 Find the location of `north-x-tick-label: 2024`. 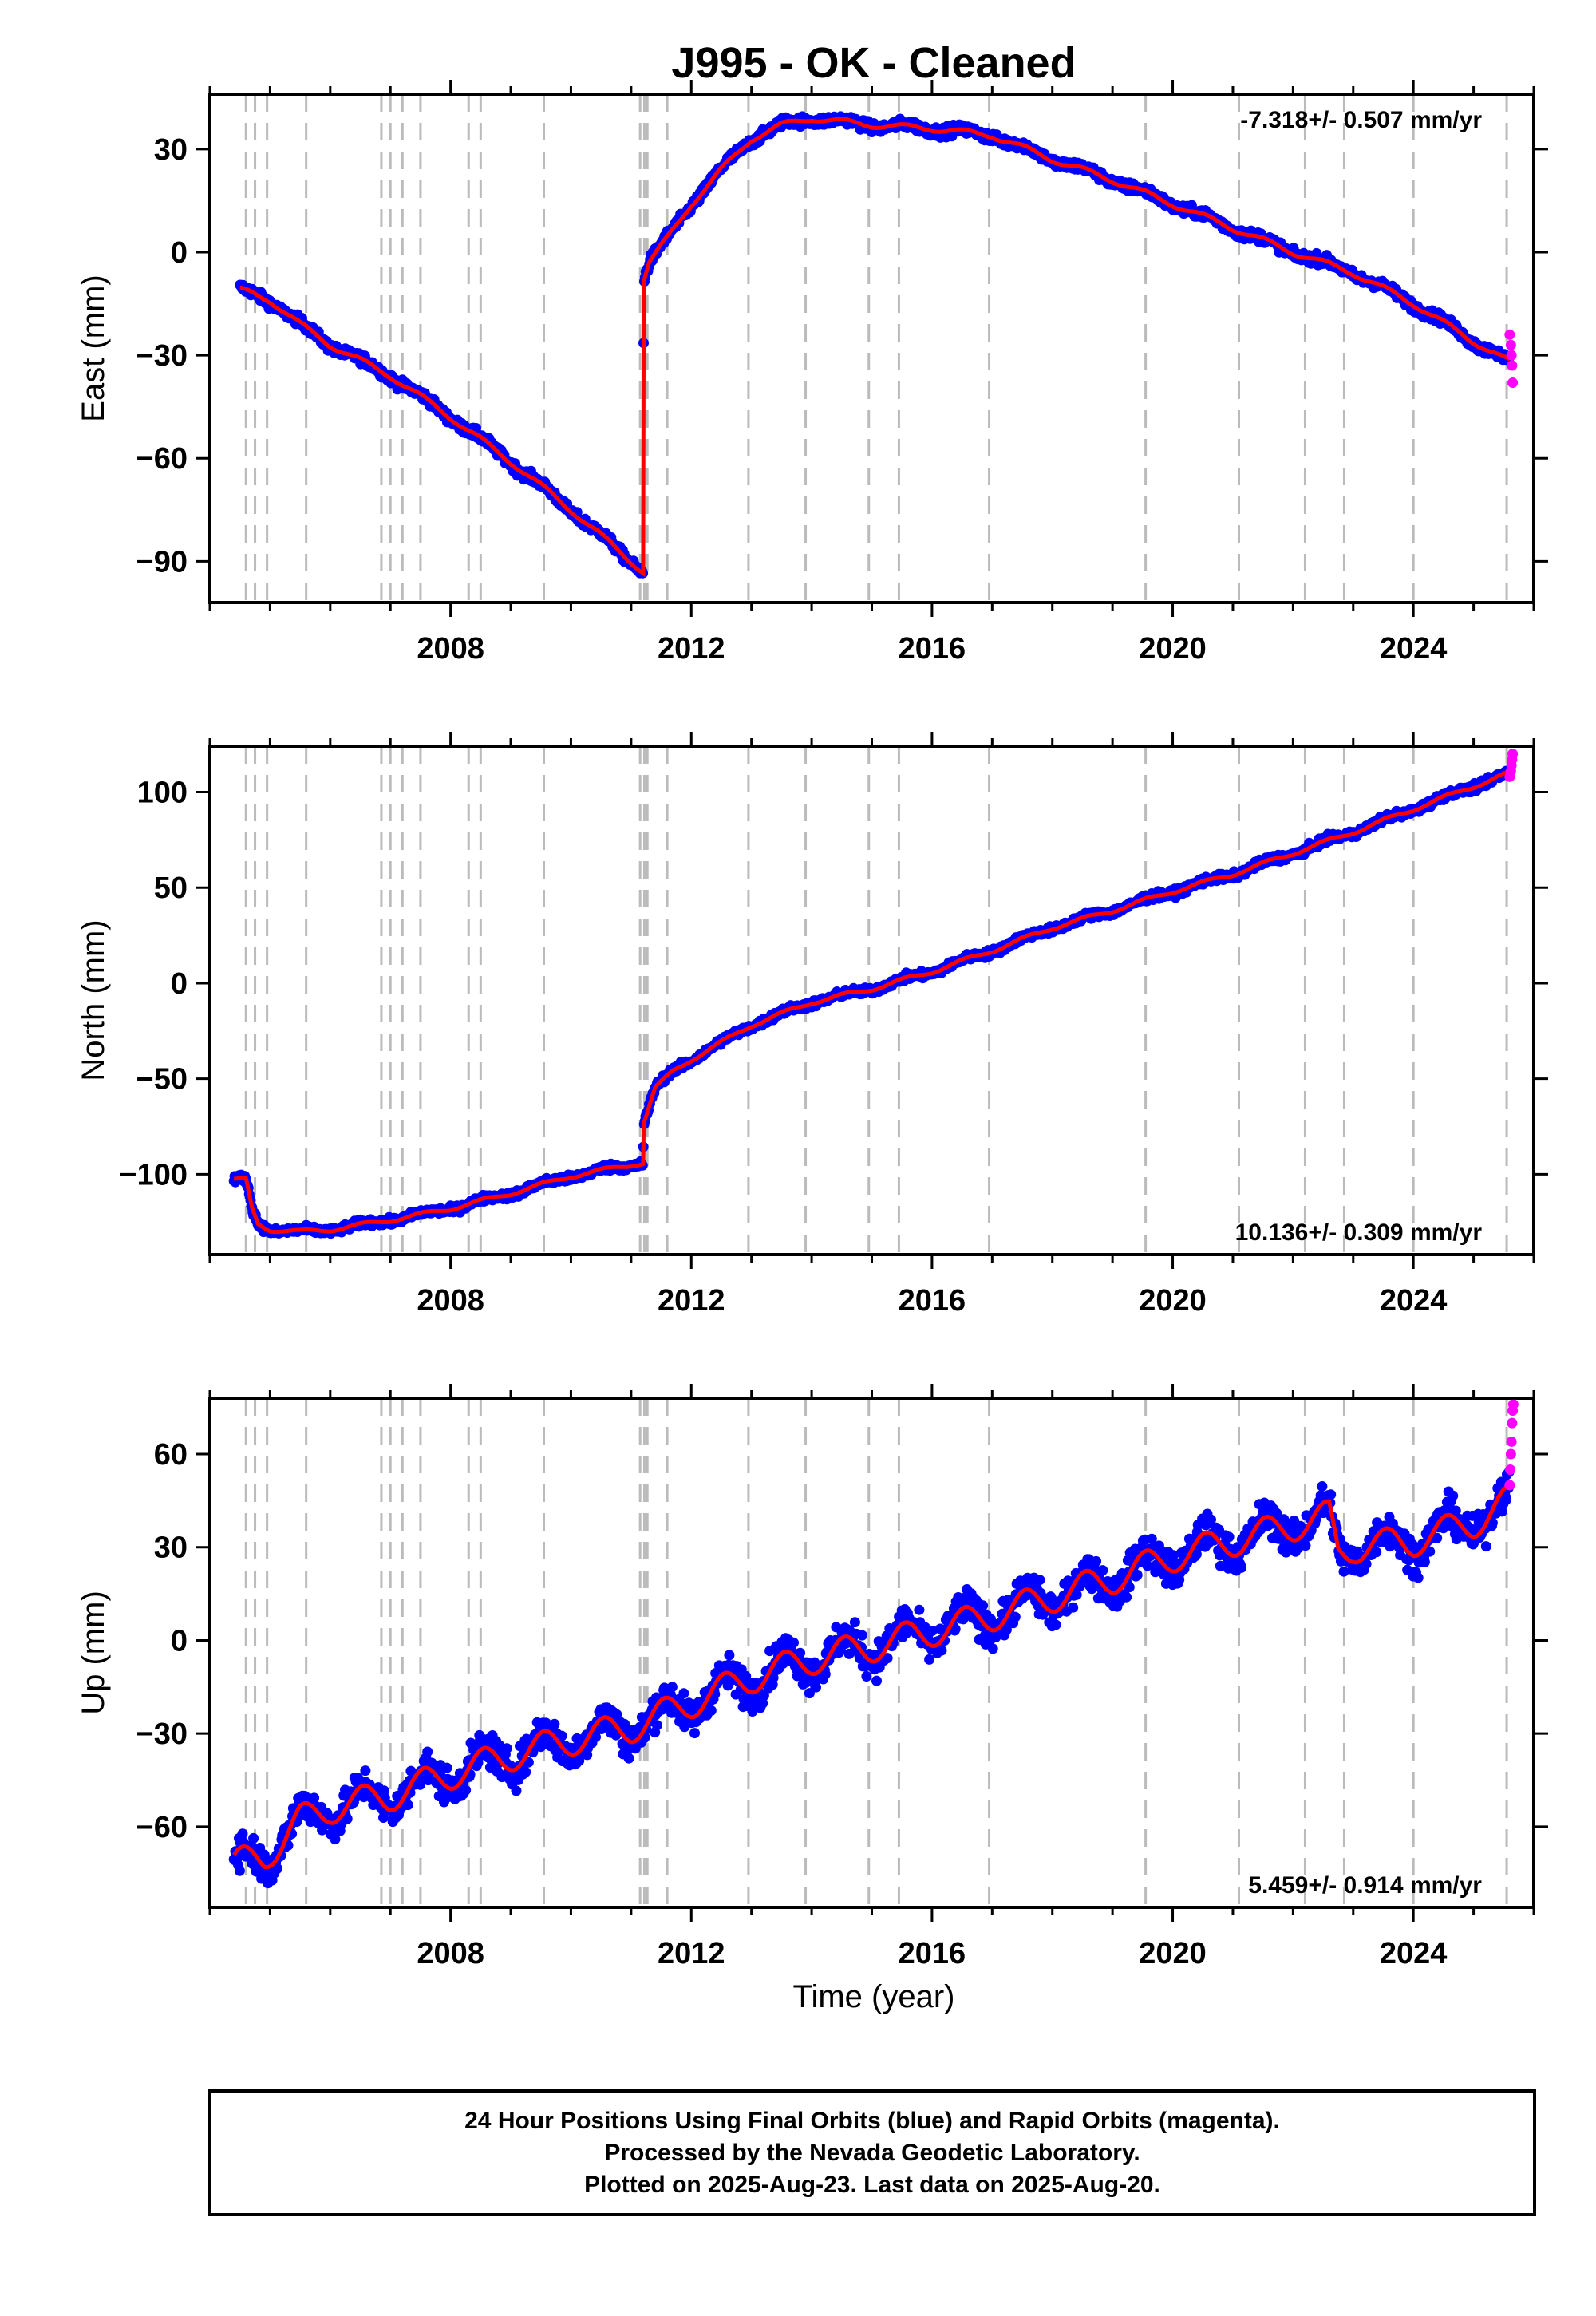

north-x-tick-label: 2024 is located at coordinates (1414, 1301).